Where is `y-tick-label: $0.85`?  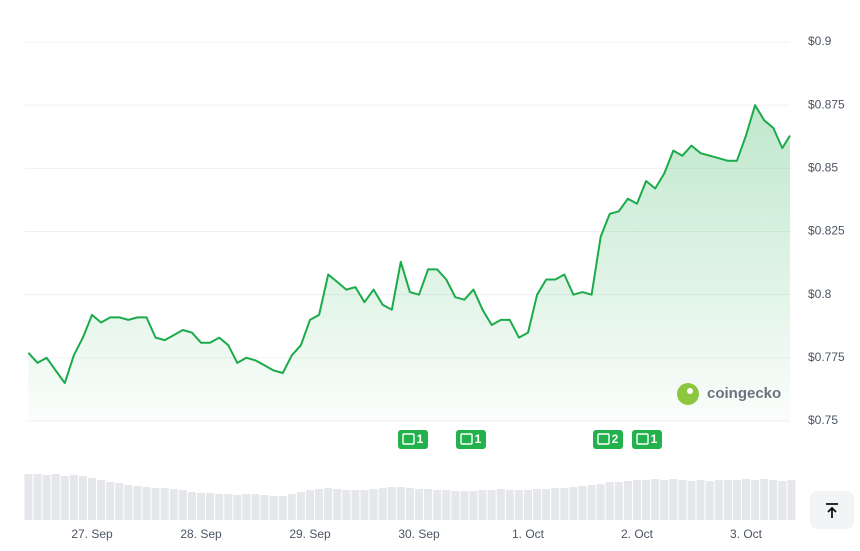
y-tick-label: $0.85 is located at coordinates (823, 168).